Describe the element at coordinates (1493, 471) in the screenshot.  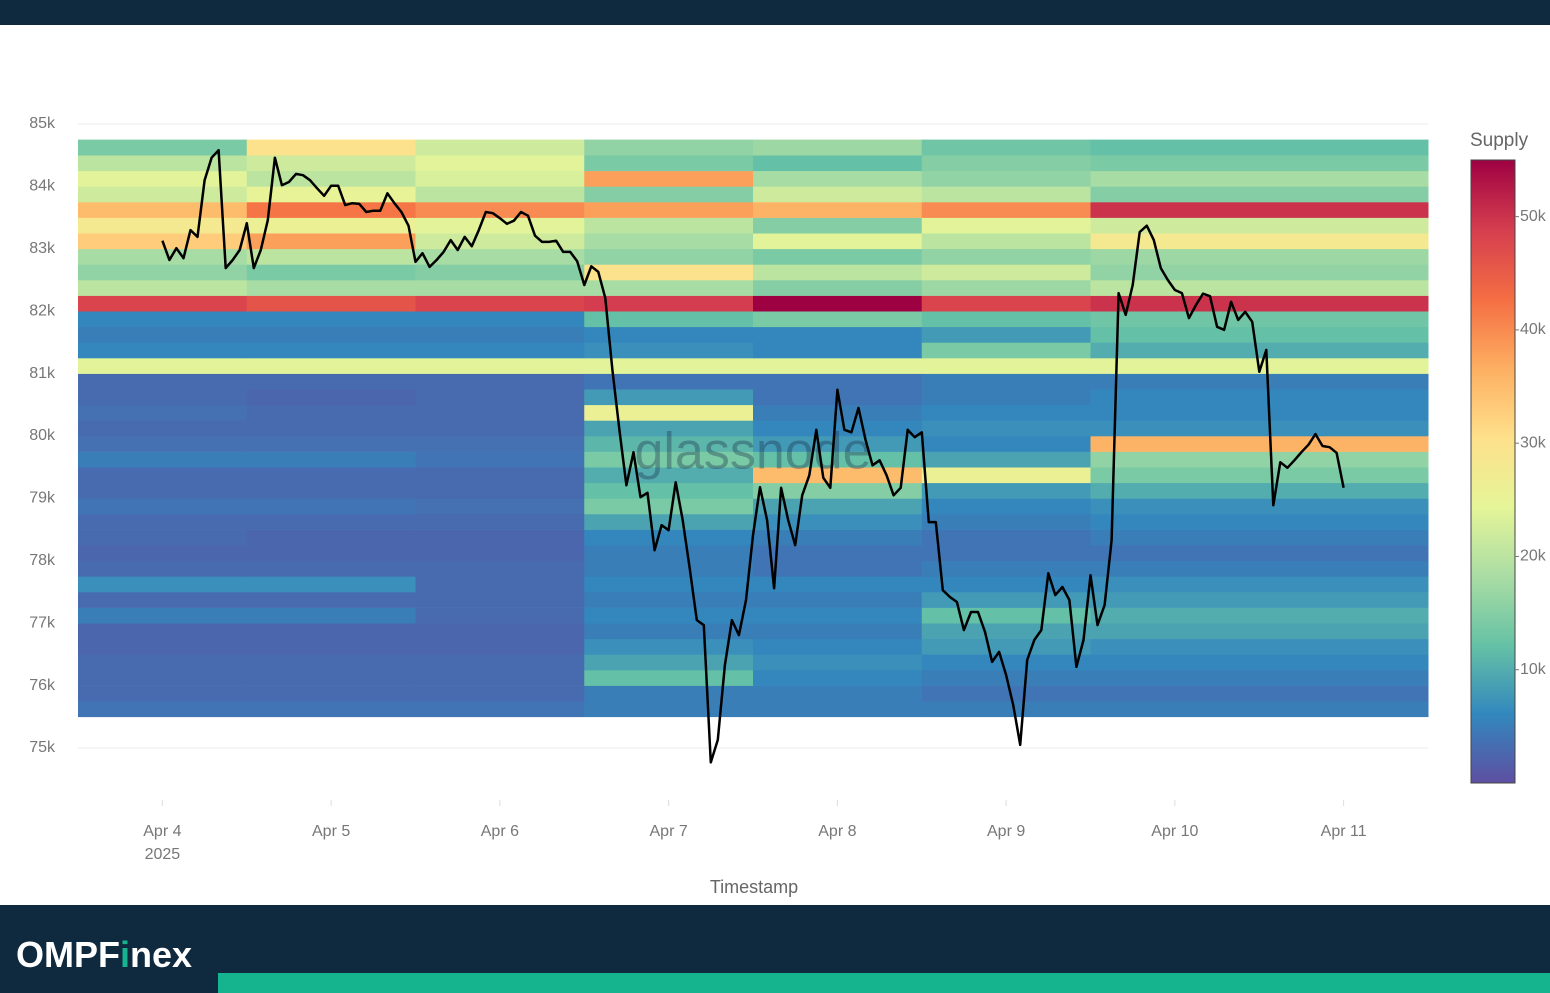
I see `colorbar` at that location.